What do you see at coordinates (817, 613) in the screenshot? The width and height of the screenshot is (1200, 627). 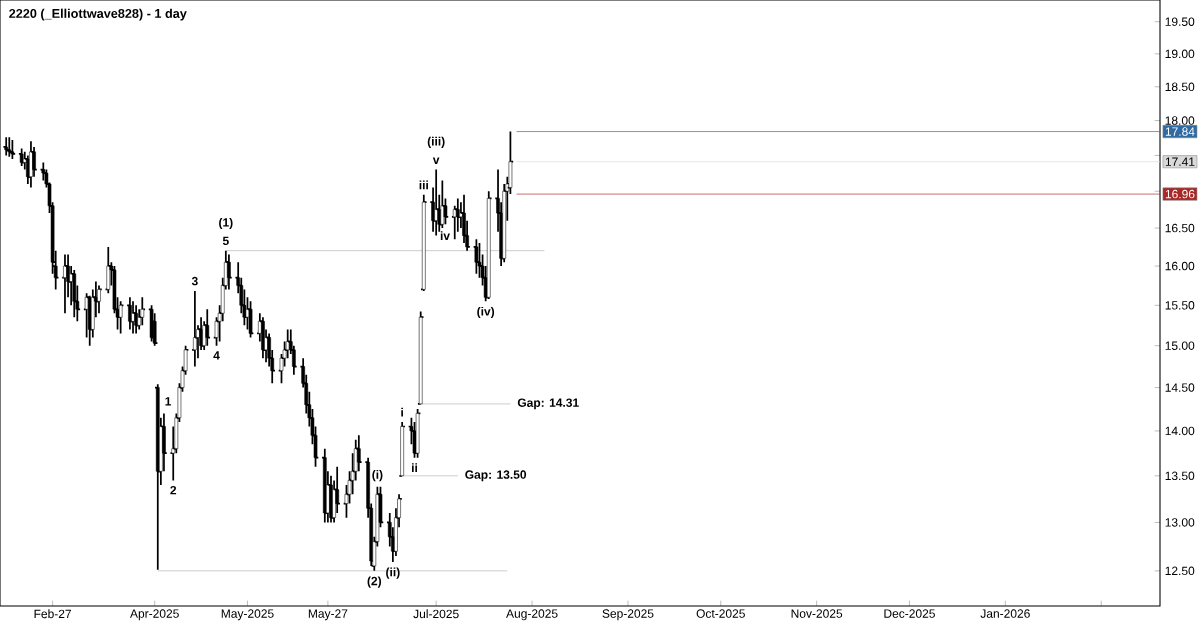 I see `x-tick-label: Nov-2025` at bounding box center [817, 613].